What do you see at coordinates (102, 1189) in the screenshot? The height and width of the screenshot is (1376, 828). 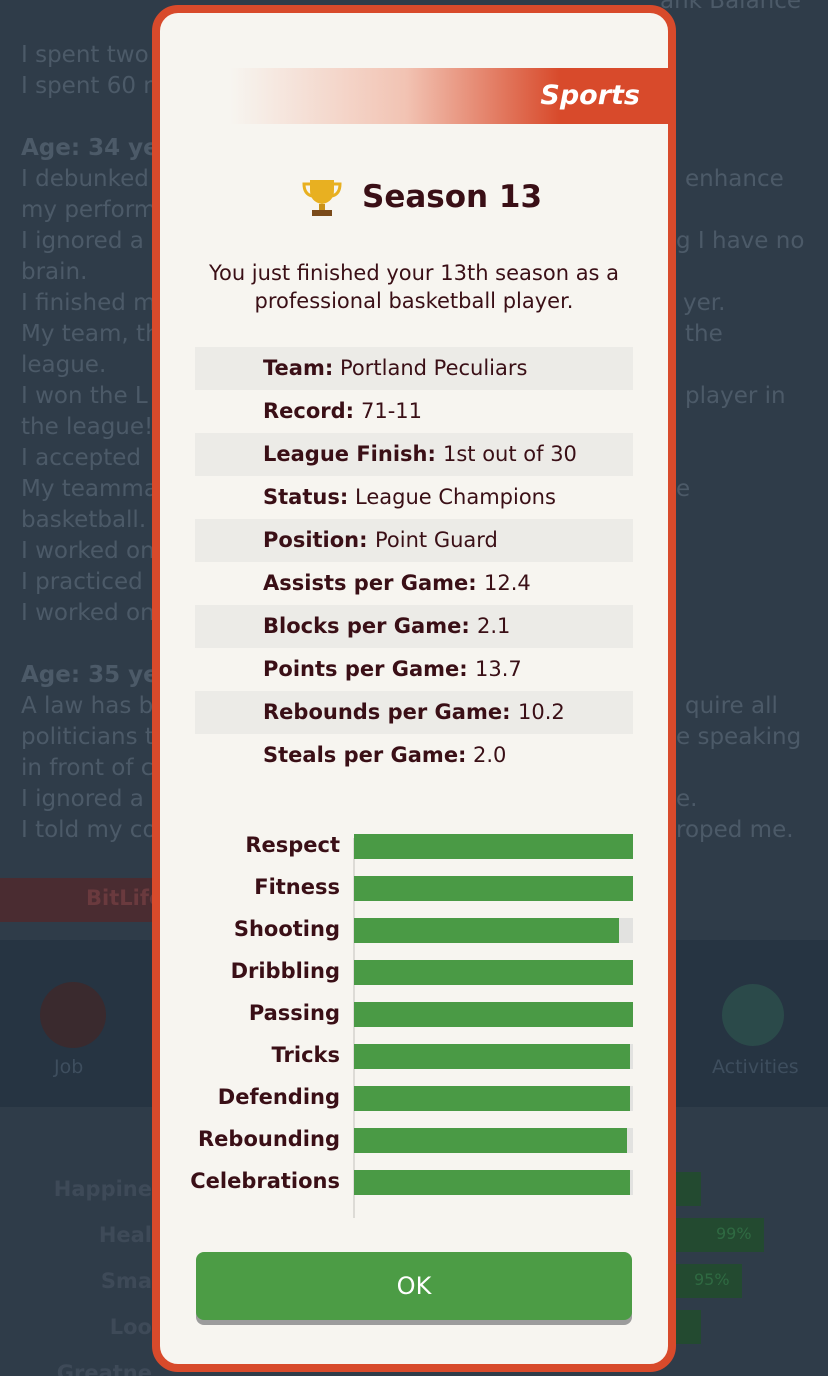 I see `stat-label: Happine` at bounding box center [102, 1189].